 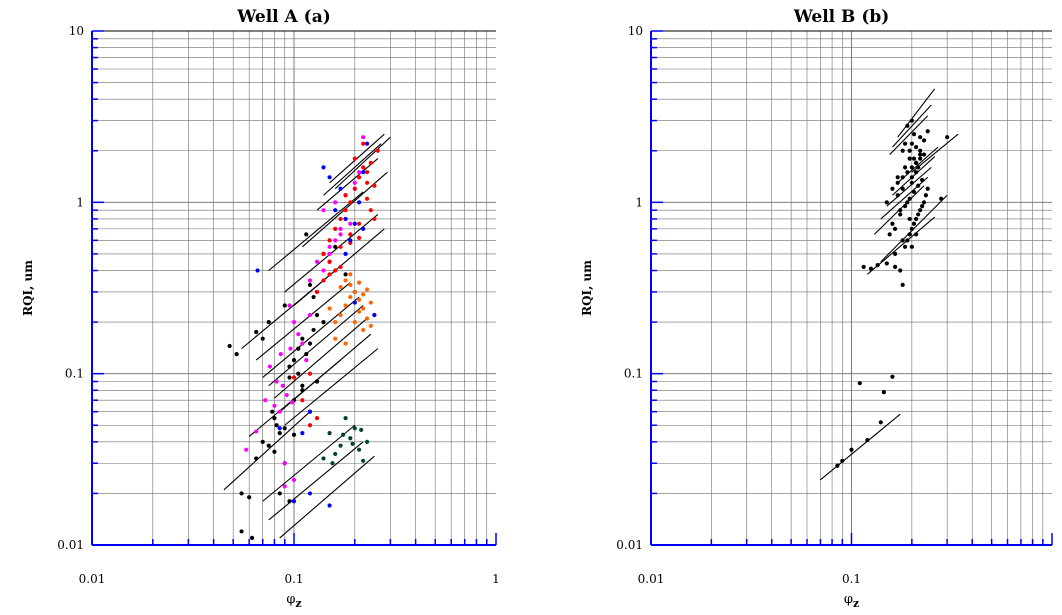 I want to click on x-tick-label: 0.01, so click(x=651, y=579).